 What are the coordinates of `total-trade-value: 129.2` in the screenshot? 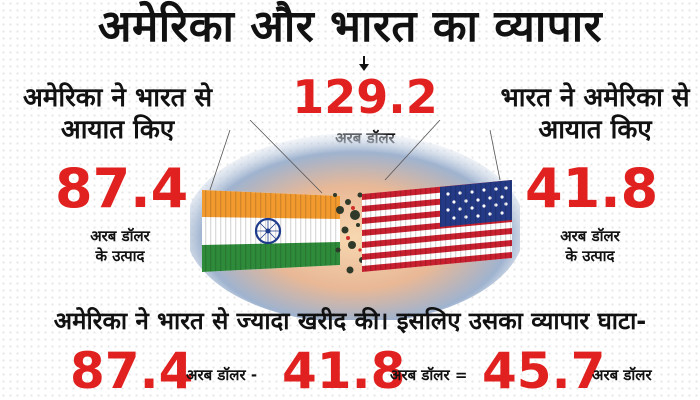 It's located at (365, 97).